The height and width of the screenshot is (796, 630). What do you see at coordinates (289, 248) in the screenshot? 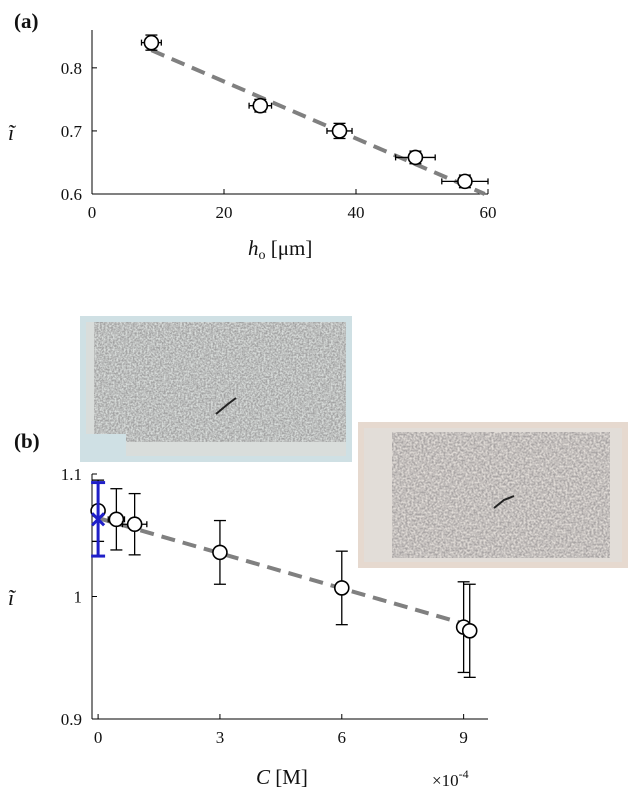
I see `panel-a-x-label-unit: [μm]` at bounding box center [289, 248].